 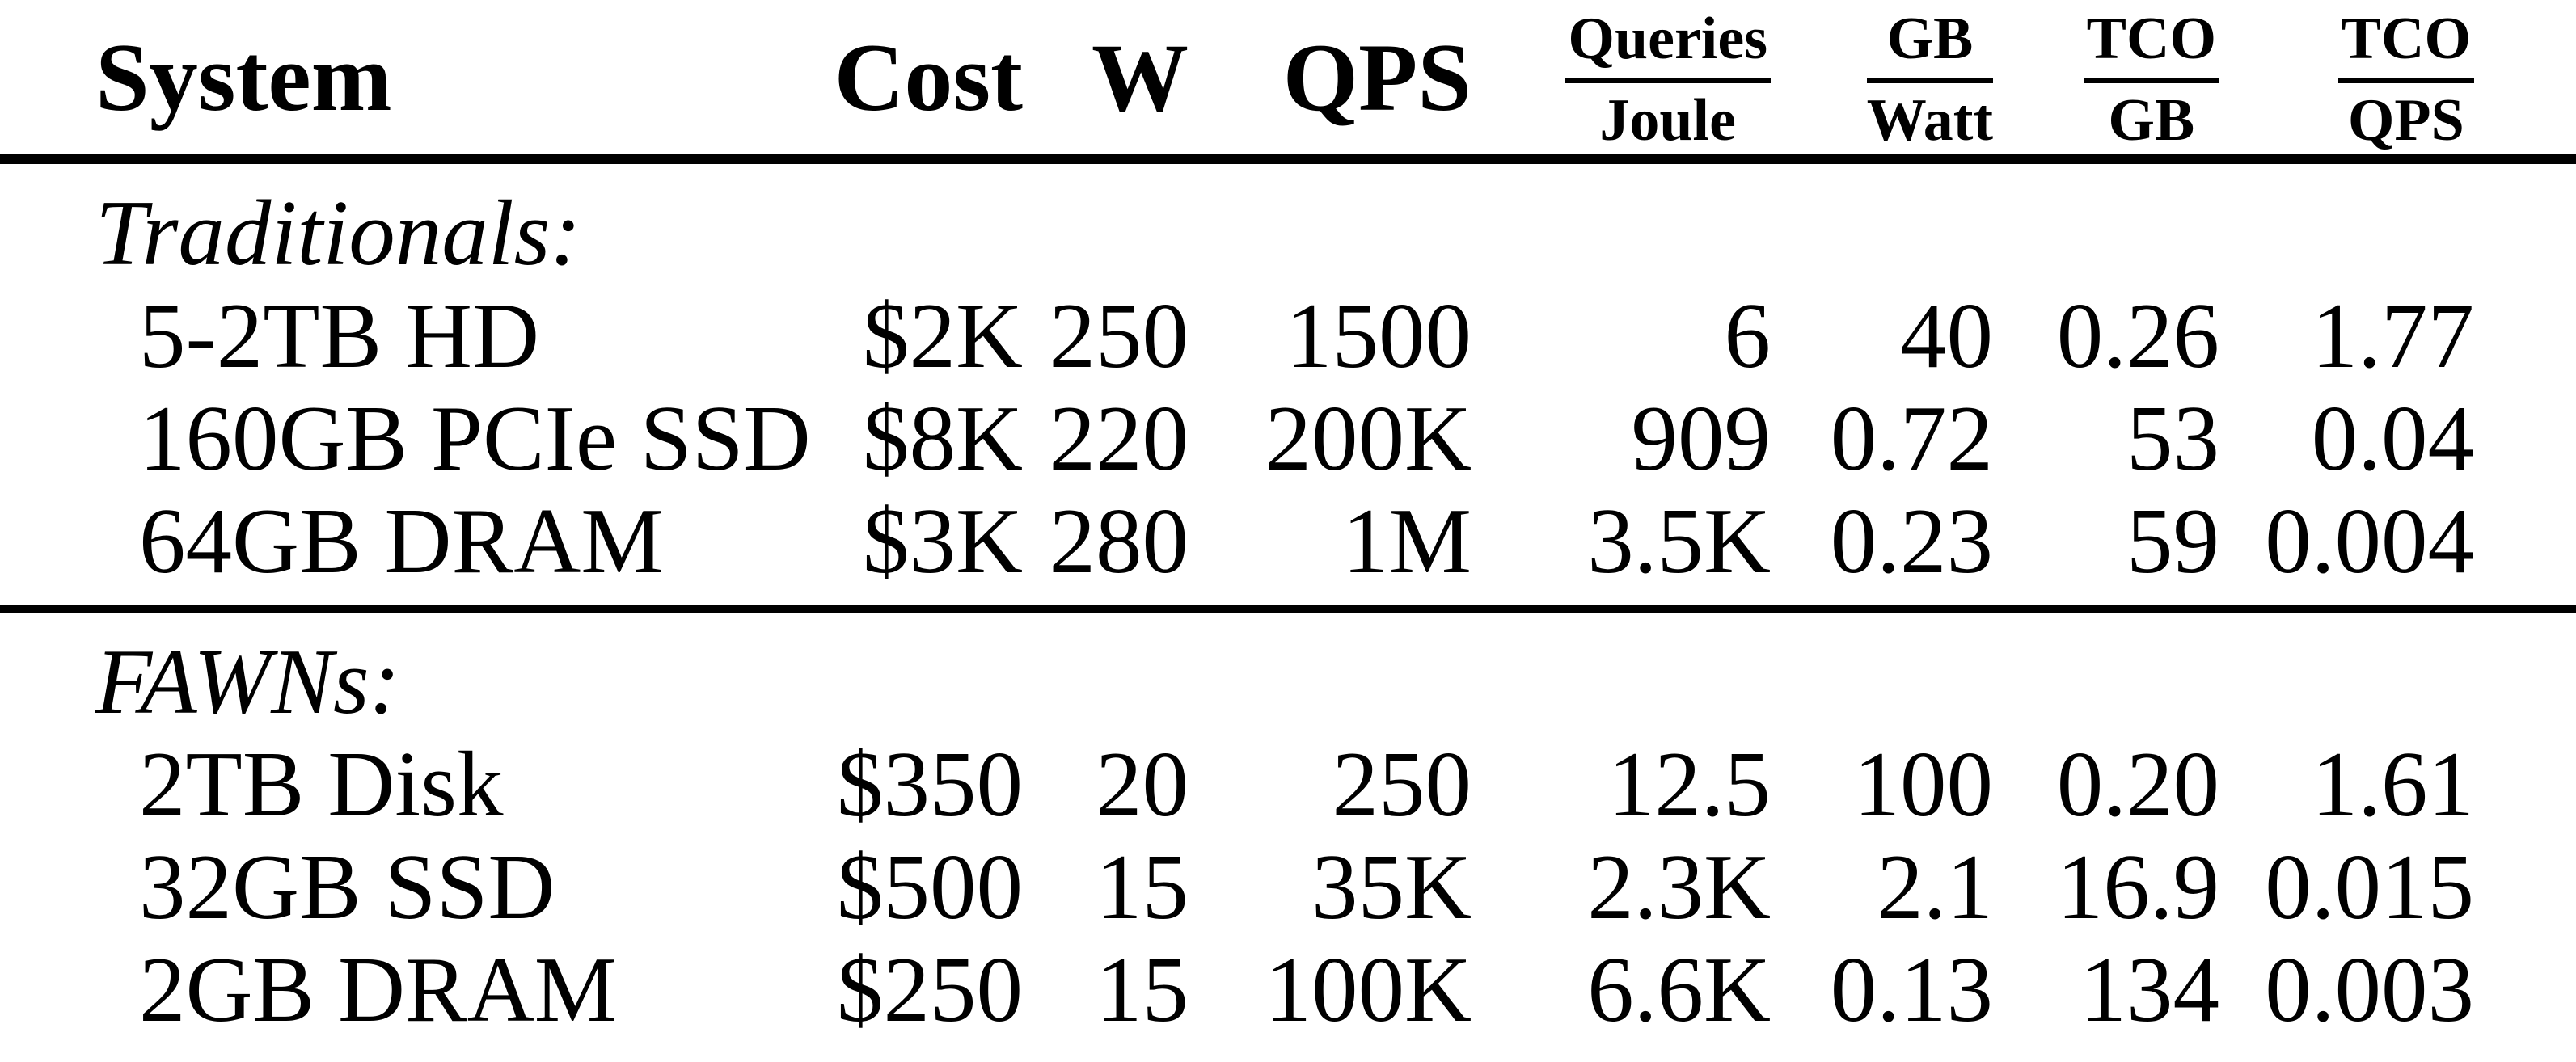 What do you see at coordinates (1288, 222) in the screenshot?
I see `section-row-traditionals: Traditionals:` at bounding box center [1288, 222].